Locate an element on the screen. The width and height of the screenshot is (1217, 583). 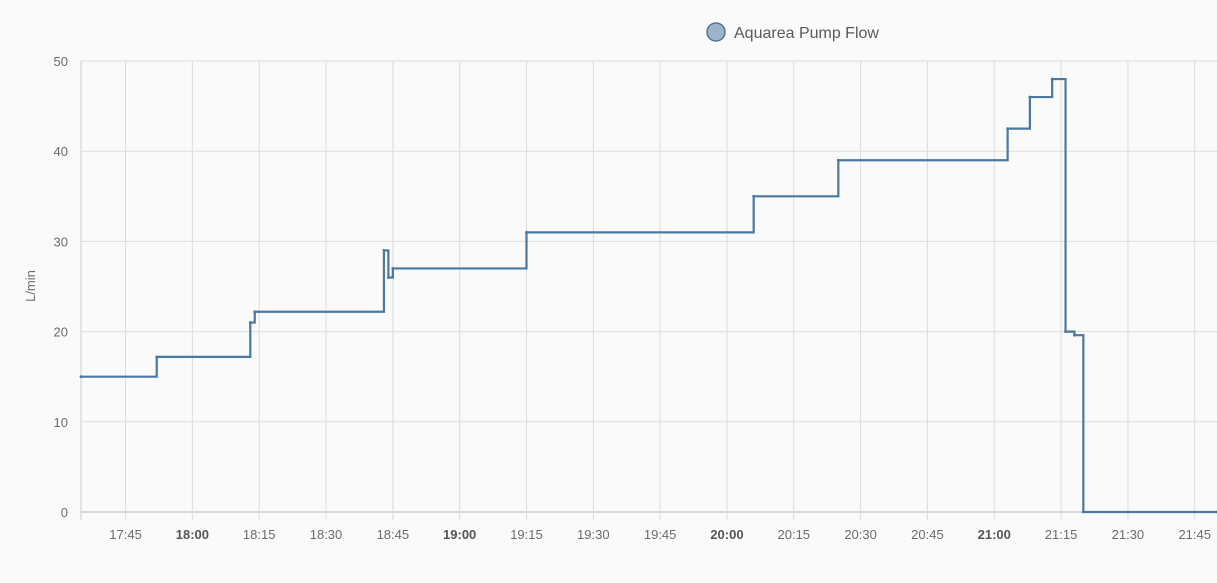
legend: Aquarea Pump Flow is located at coordinates (792, 32).